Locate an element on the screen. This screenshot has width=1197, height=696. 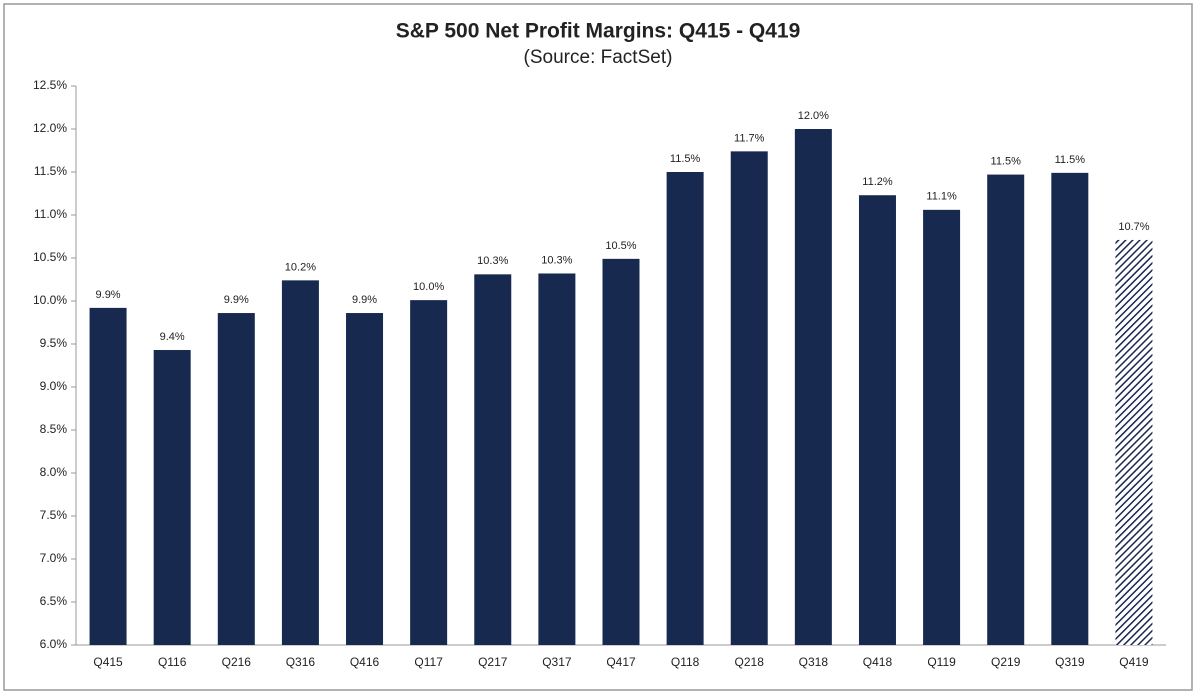
x-tick-label: Q119 is located at coordinates (941, 662).